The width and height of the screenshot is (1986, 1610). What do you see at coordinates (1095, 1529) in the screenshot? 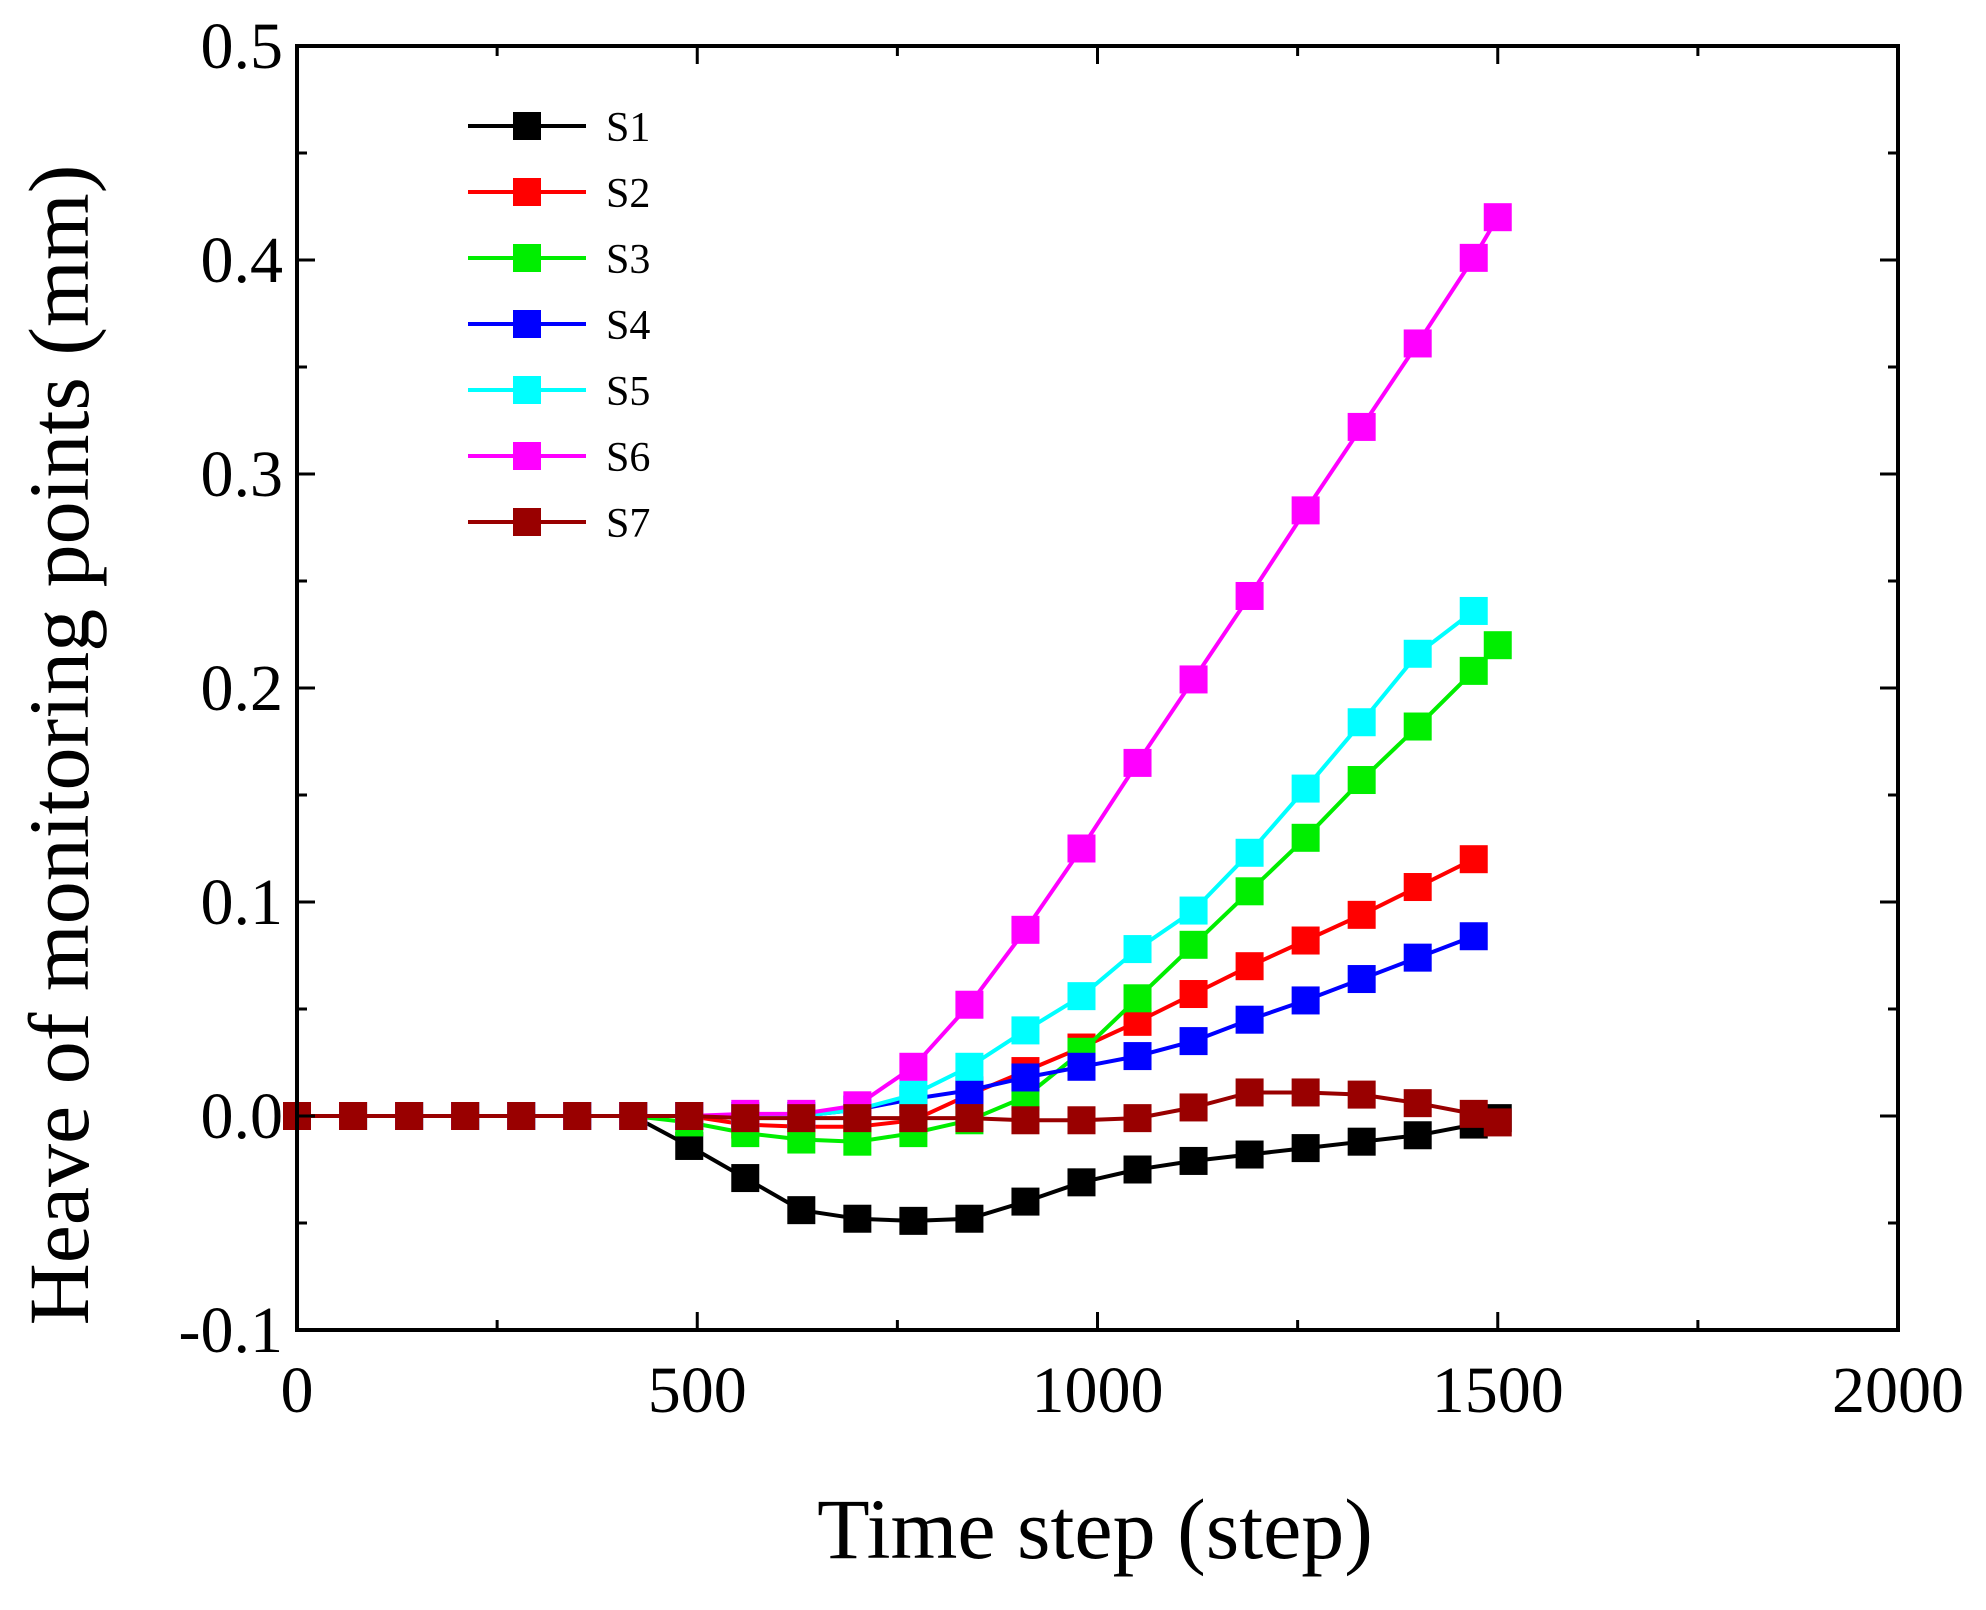
I see `x-axis-title: Time step (step)` at bounding box center [1095, 1529].